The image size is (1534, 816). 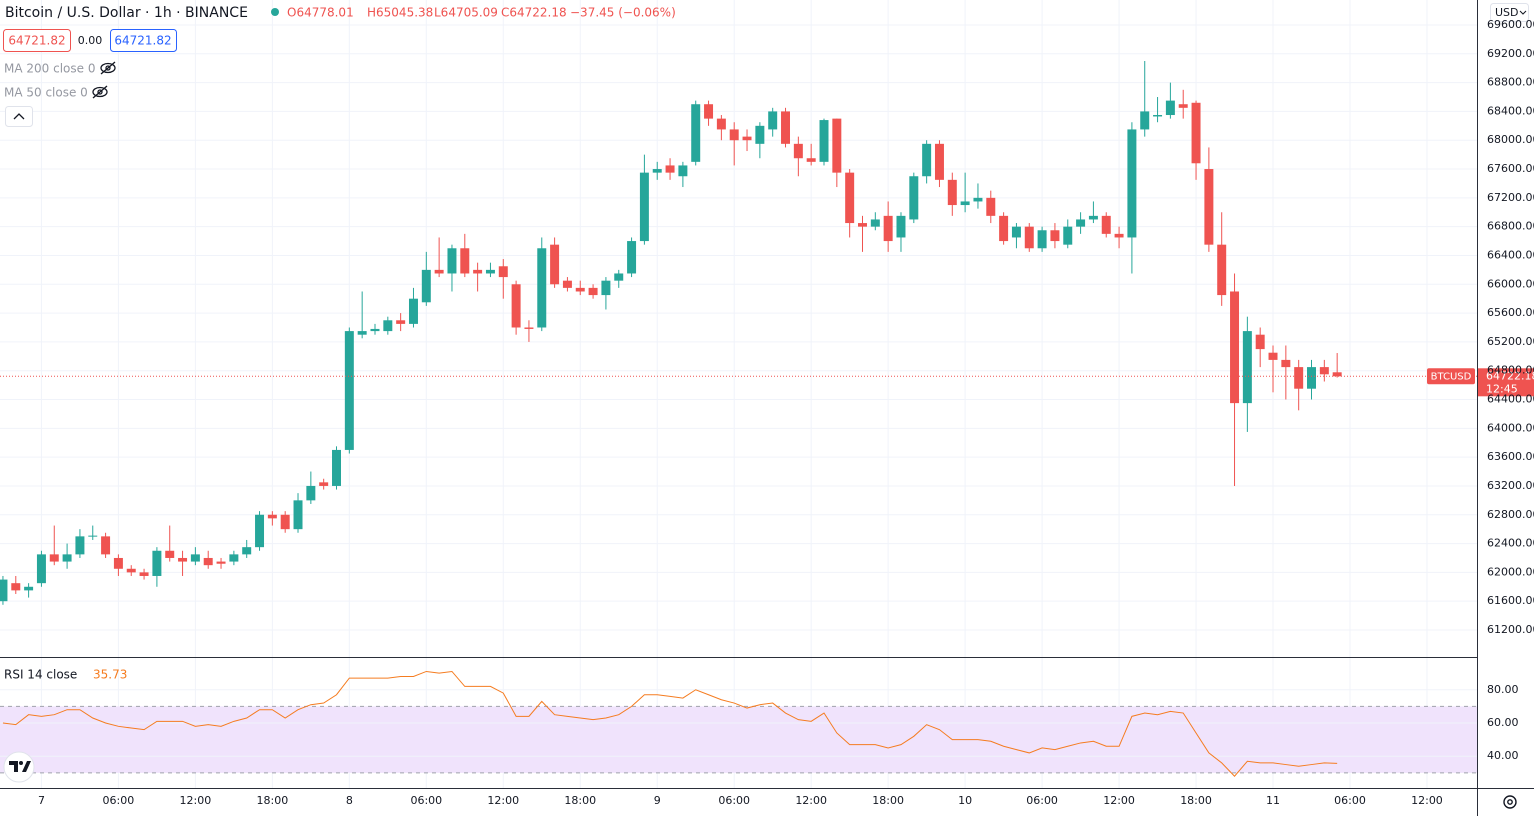 I want to click on y-tick-label: 65600.00, so click(x=1510, y=312).